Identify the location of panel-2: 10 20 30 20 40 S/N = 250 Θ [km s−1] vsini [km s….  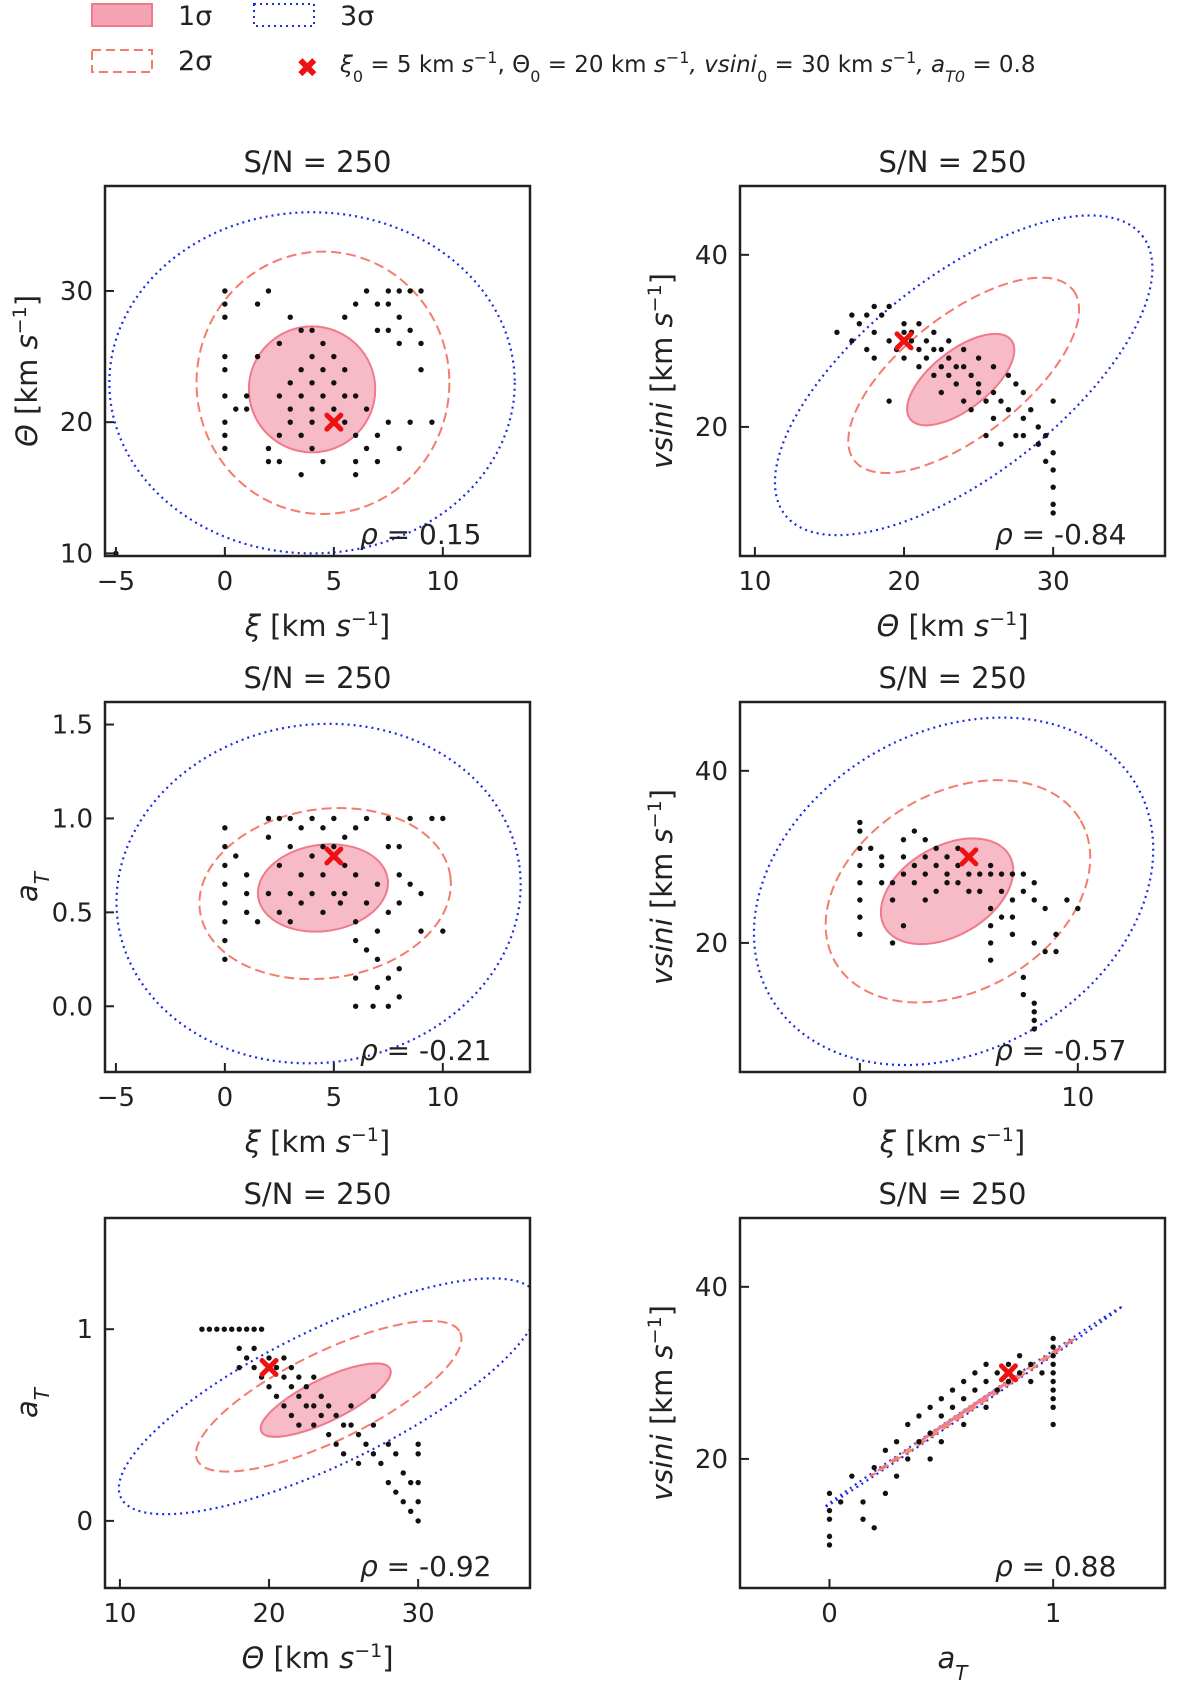
(905, 394).